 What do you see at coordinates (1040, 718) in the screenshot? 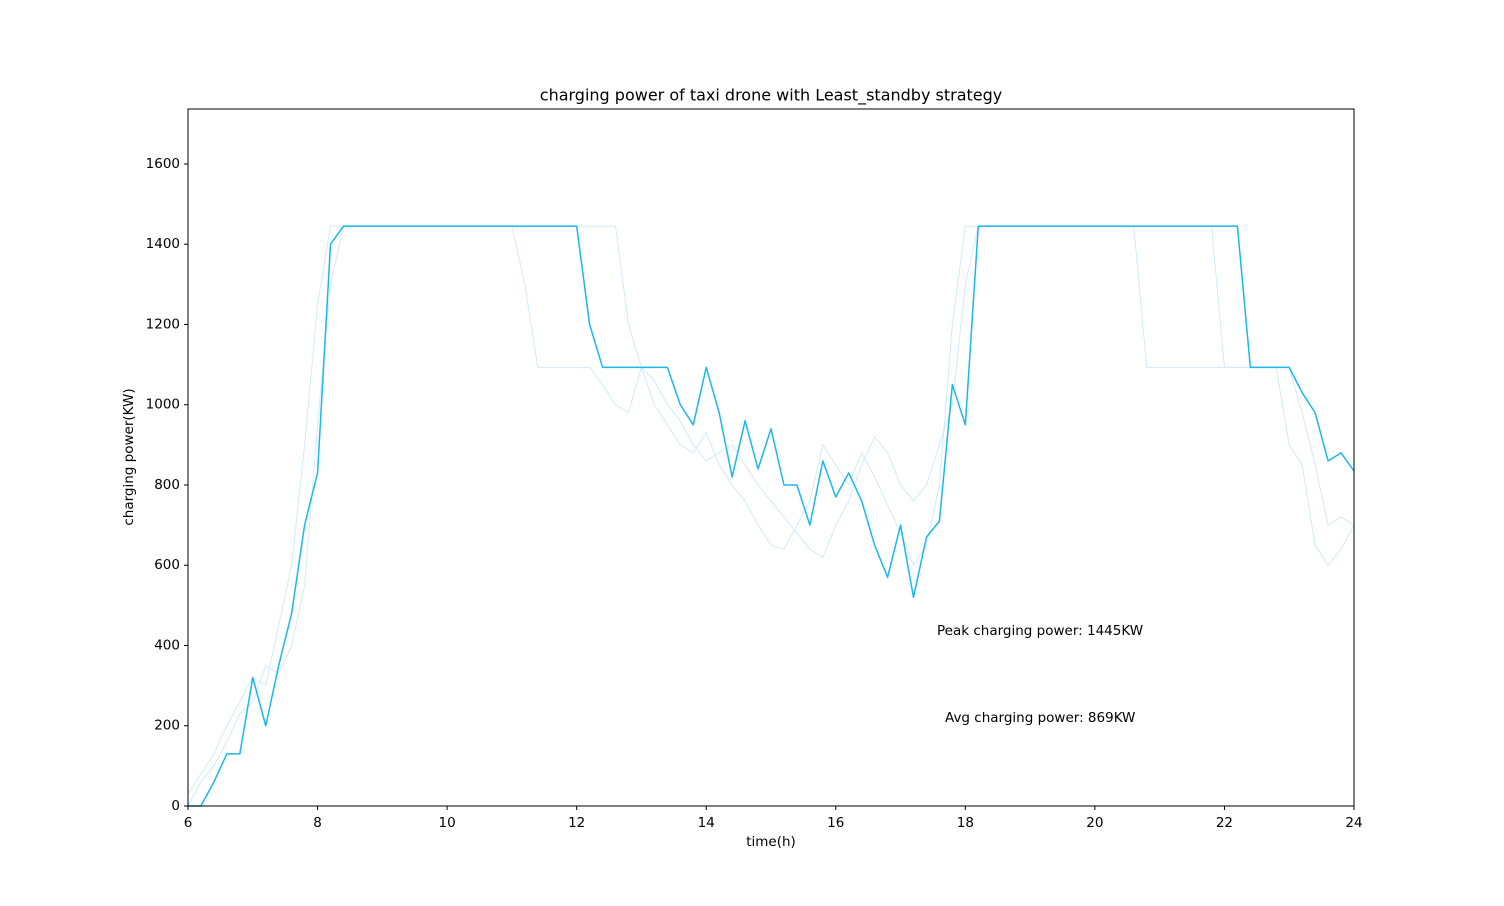
I see `annotation: Avg charging power: 869KW` at bounding box center [1040, 718].